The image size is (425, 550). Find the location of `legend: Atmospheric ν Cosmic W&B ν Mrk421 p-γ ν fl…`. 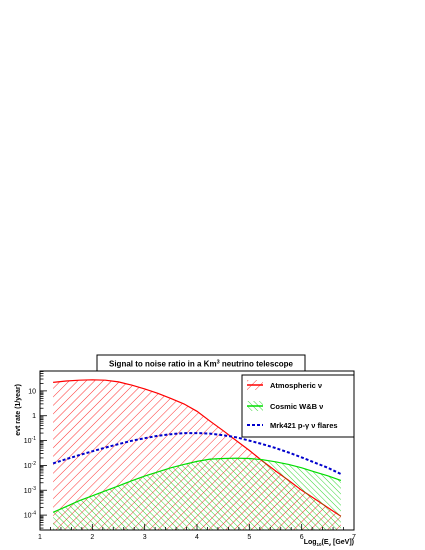

legend: Atmospheric ν Cosmic W&B ν Mrk421 p-γ ν fl… is located at coordinates (298, 406).